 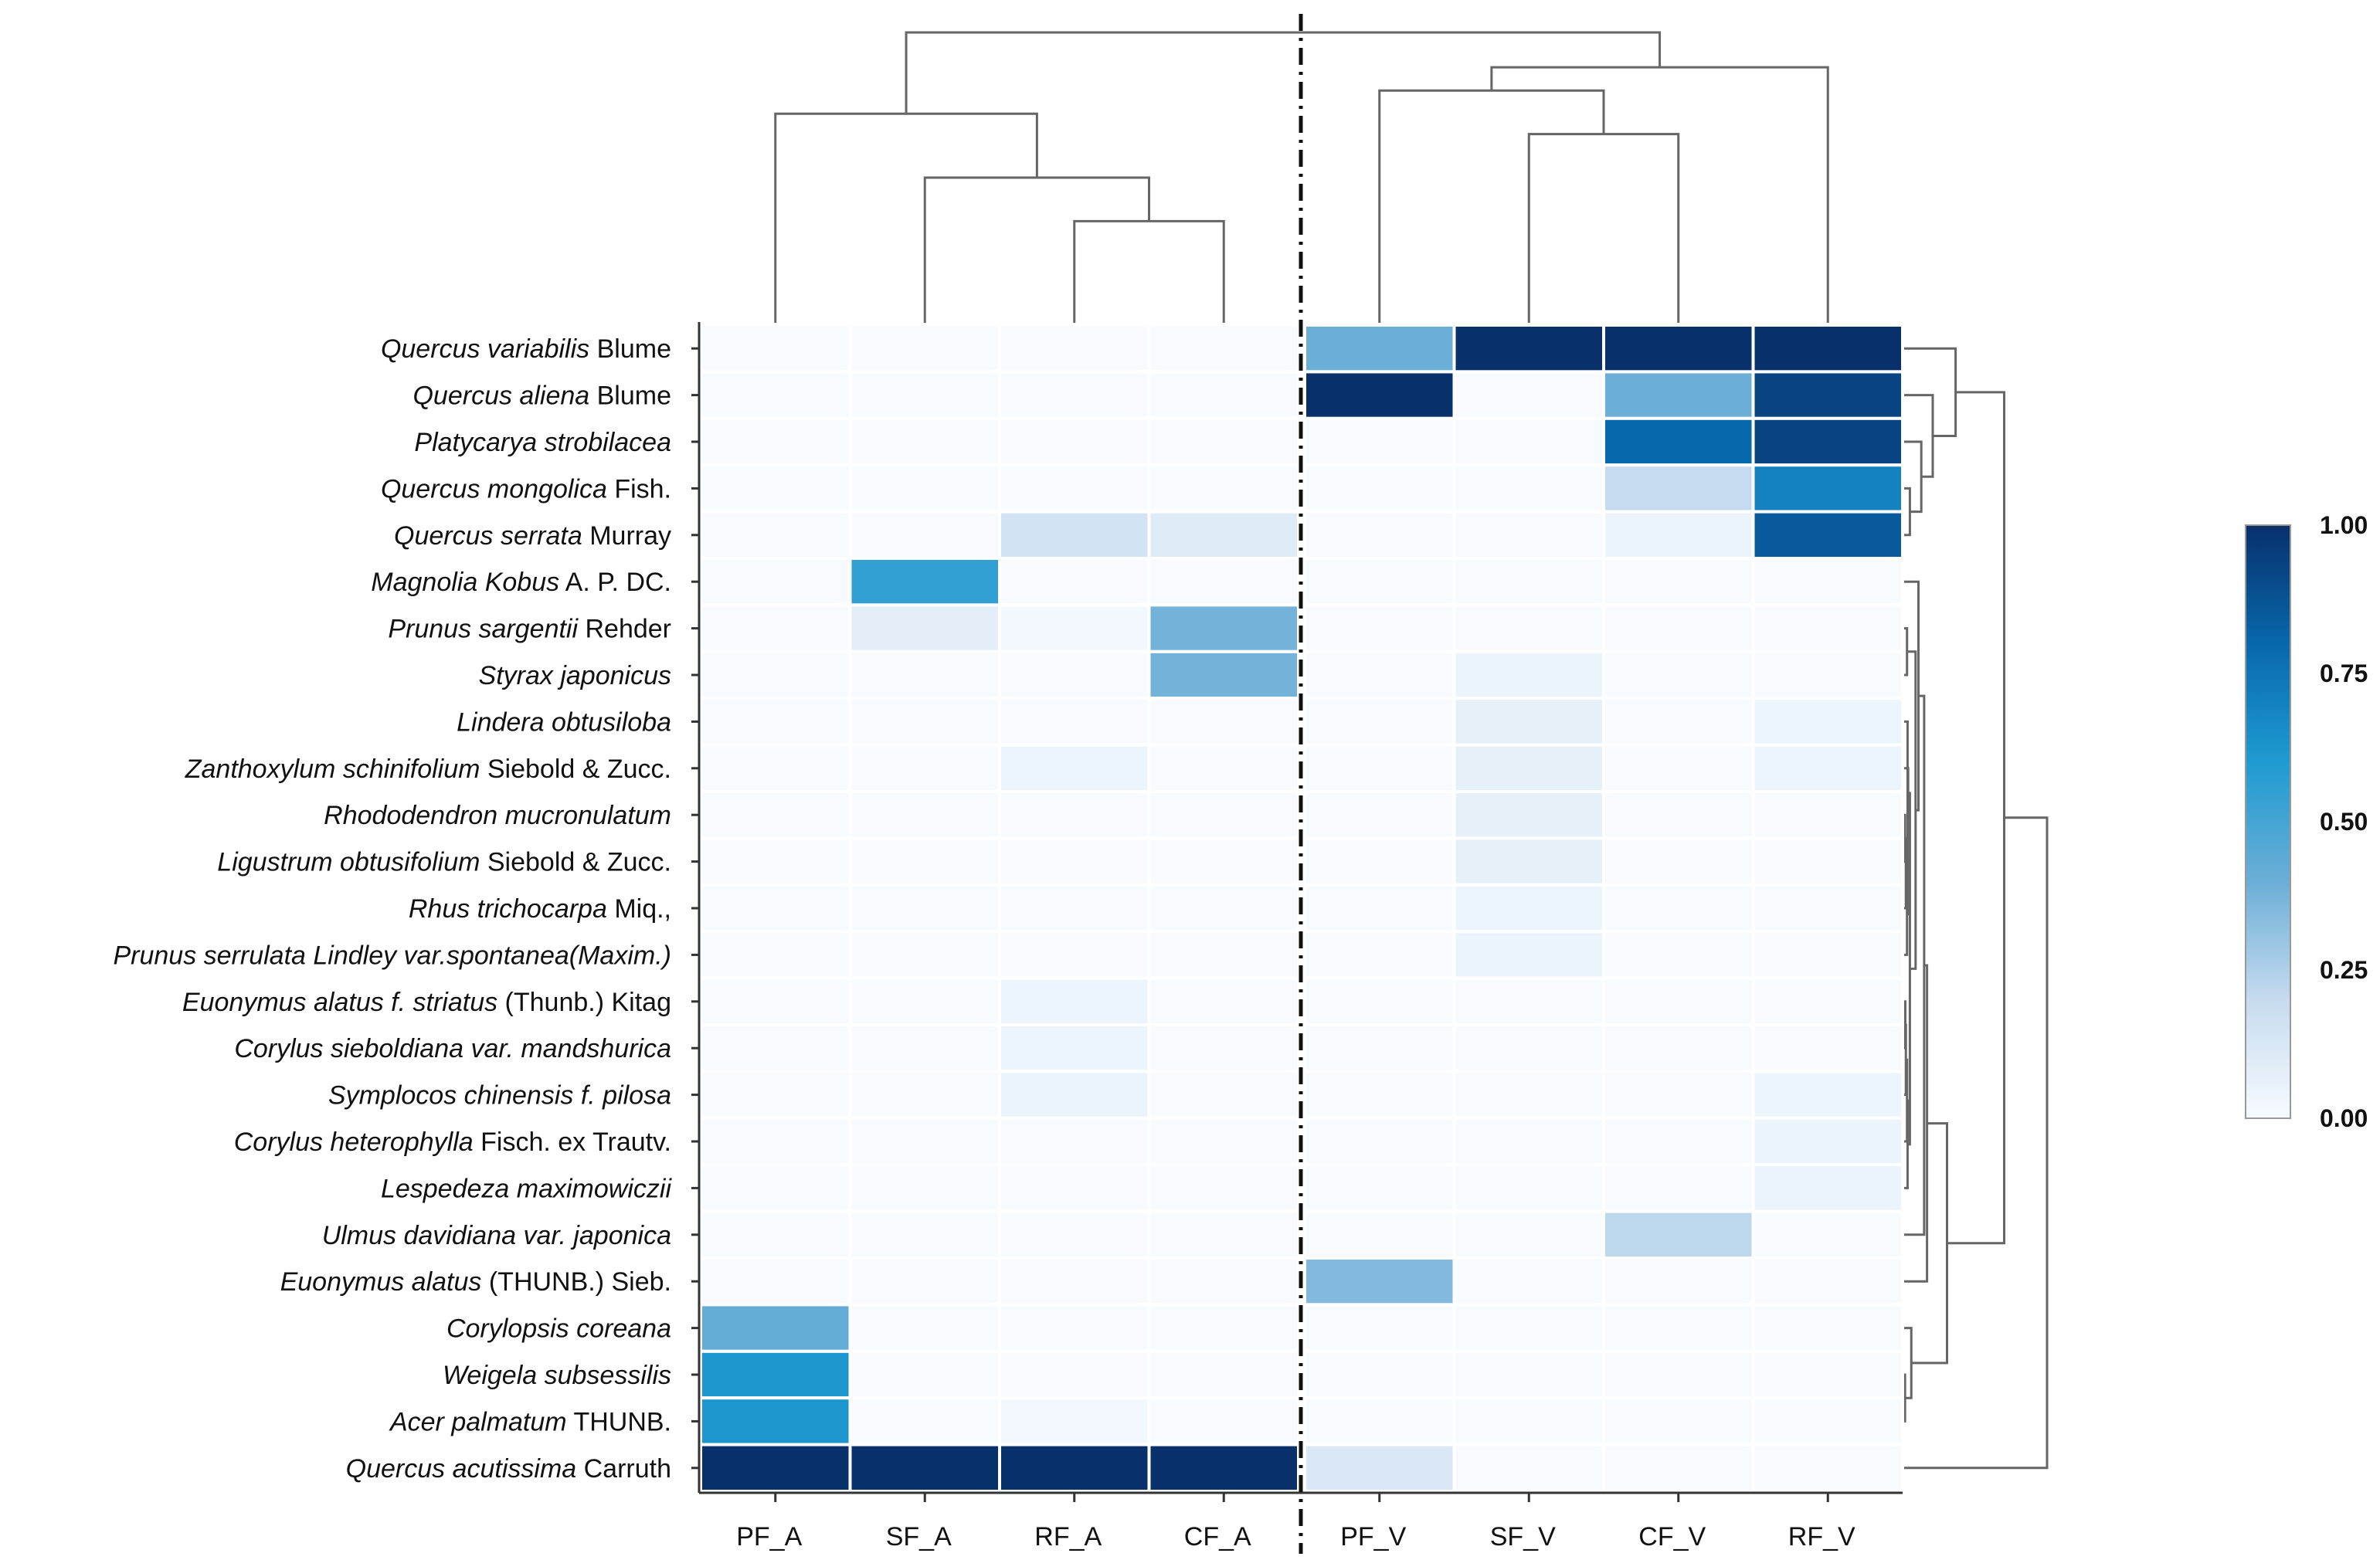 What do you see at coordinates (496, 1235) in the screenshot?
I see `row-label: Ulmus davidiana var. japonica` at bounding box center [496, 1235].